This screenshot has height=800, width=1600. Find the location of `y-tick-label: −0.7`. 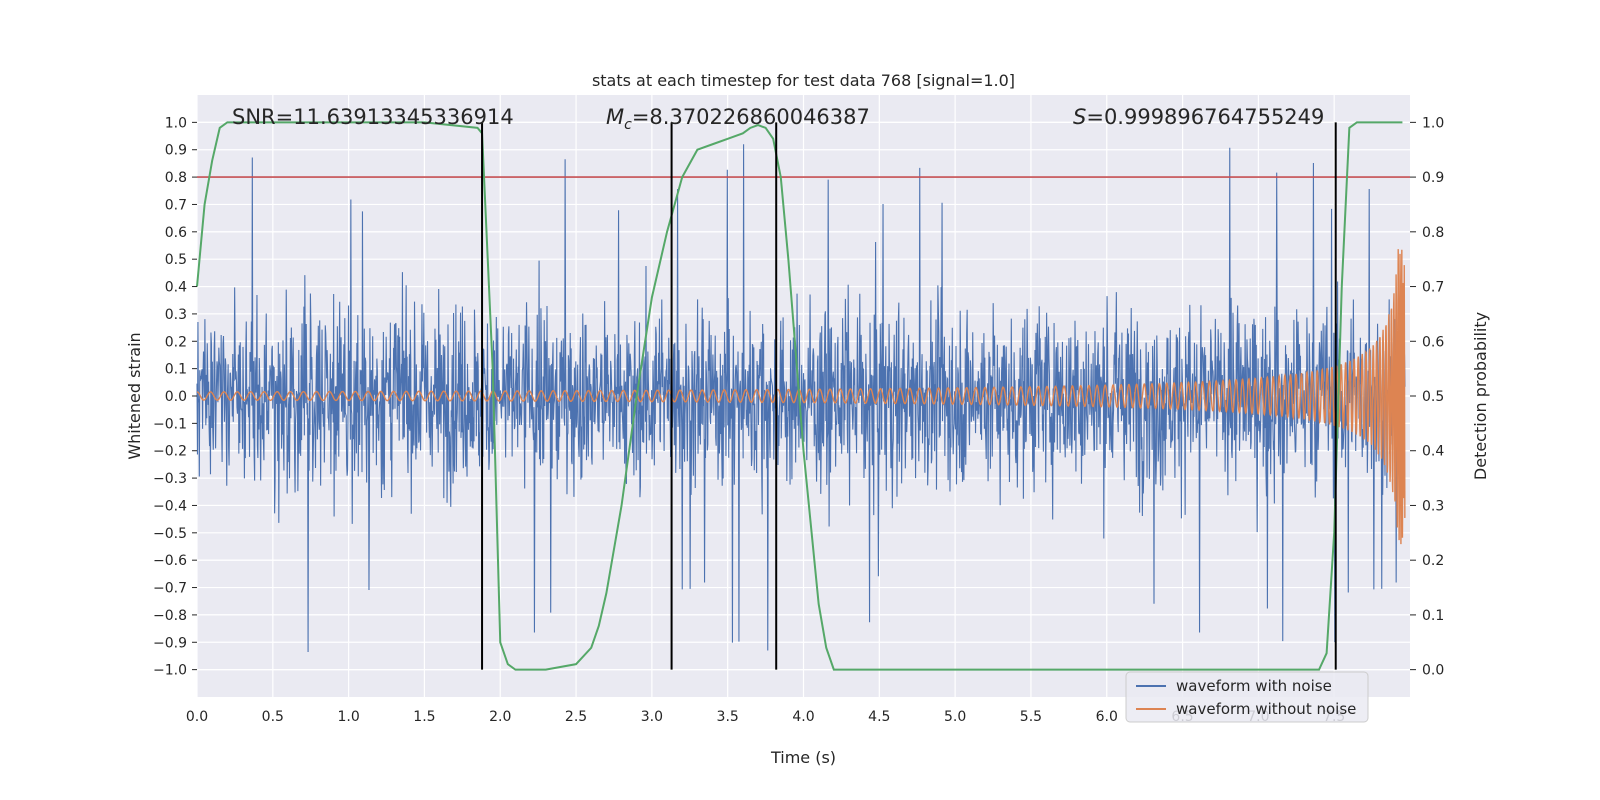

y-tick-label: −0.7 is located at coordinates (170, 589).